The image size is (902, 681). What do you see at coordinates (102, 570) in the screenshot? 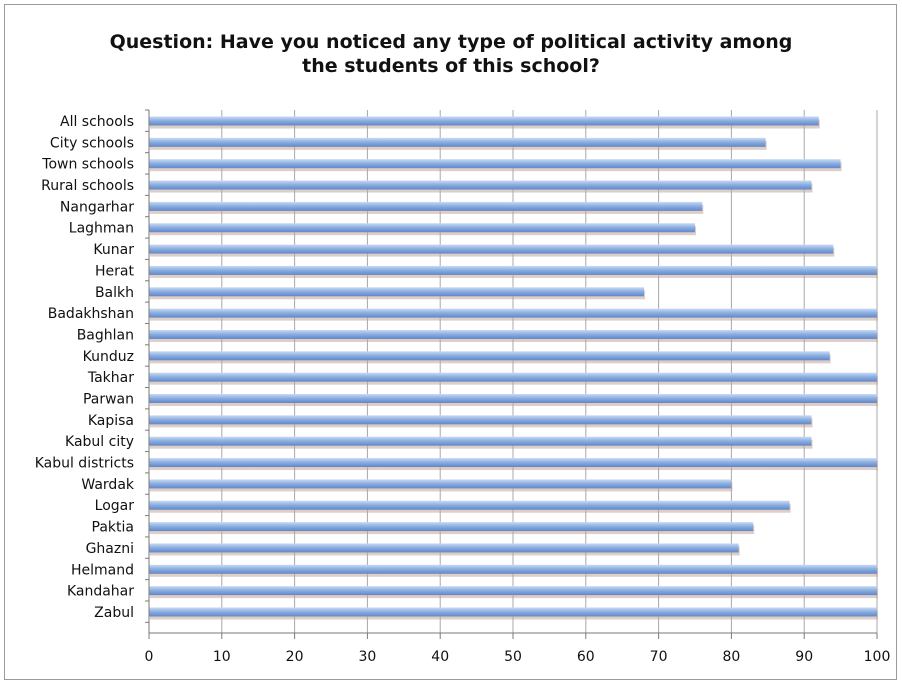
I see `category-label: Helmand` at bounding box center [102, 570].